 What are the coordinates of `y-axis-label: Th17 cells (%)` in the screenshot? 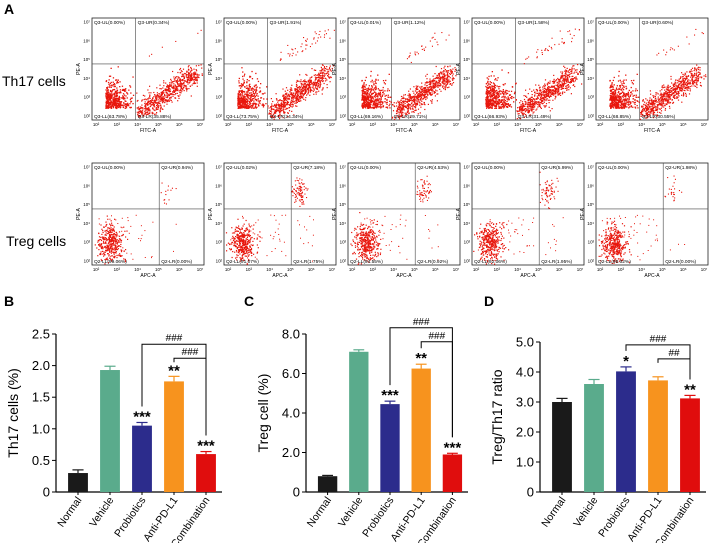 It's located at (13, 412).